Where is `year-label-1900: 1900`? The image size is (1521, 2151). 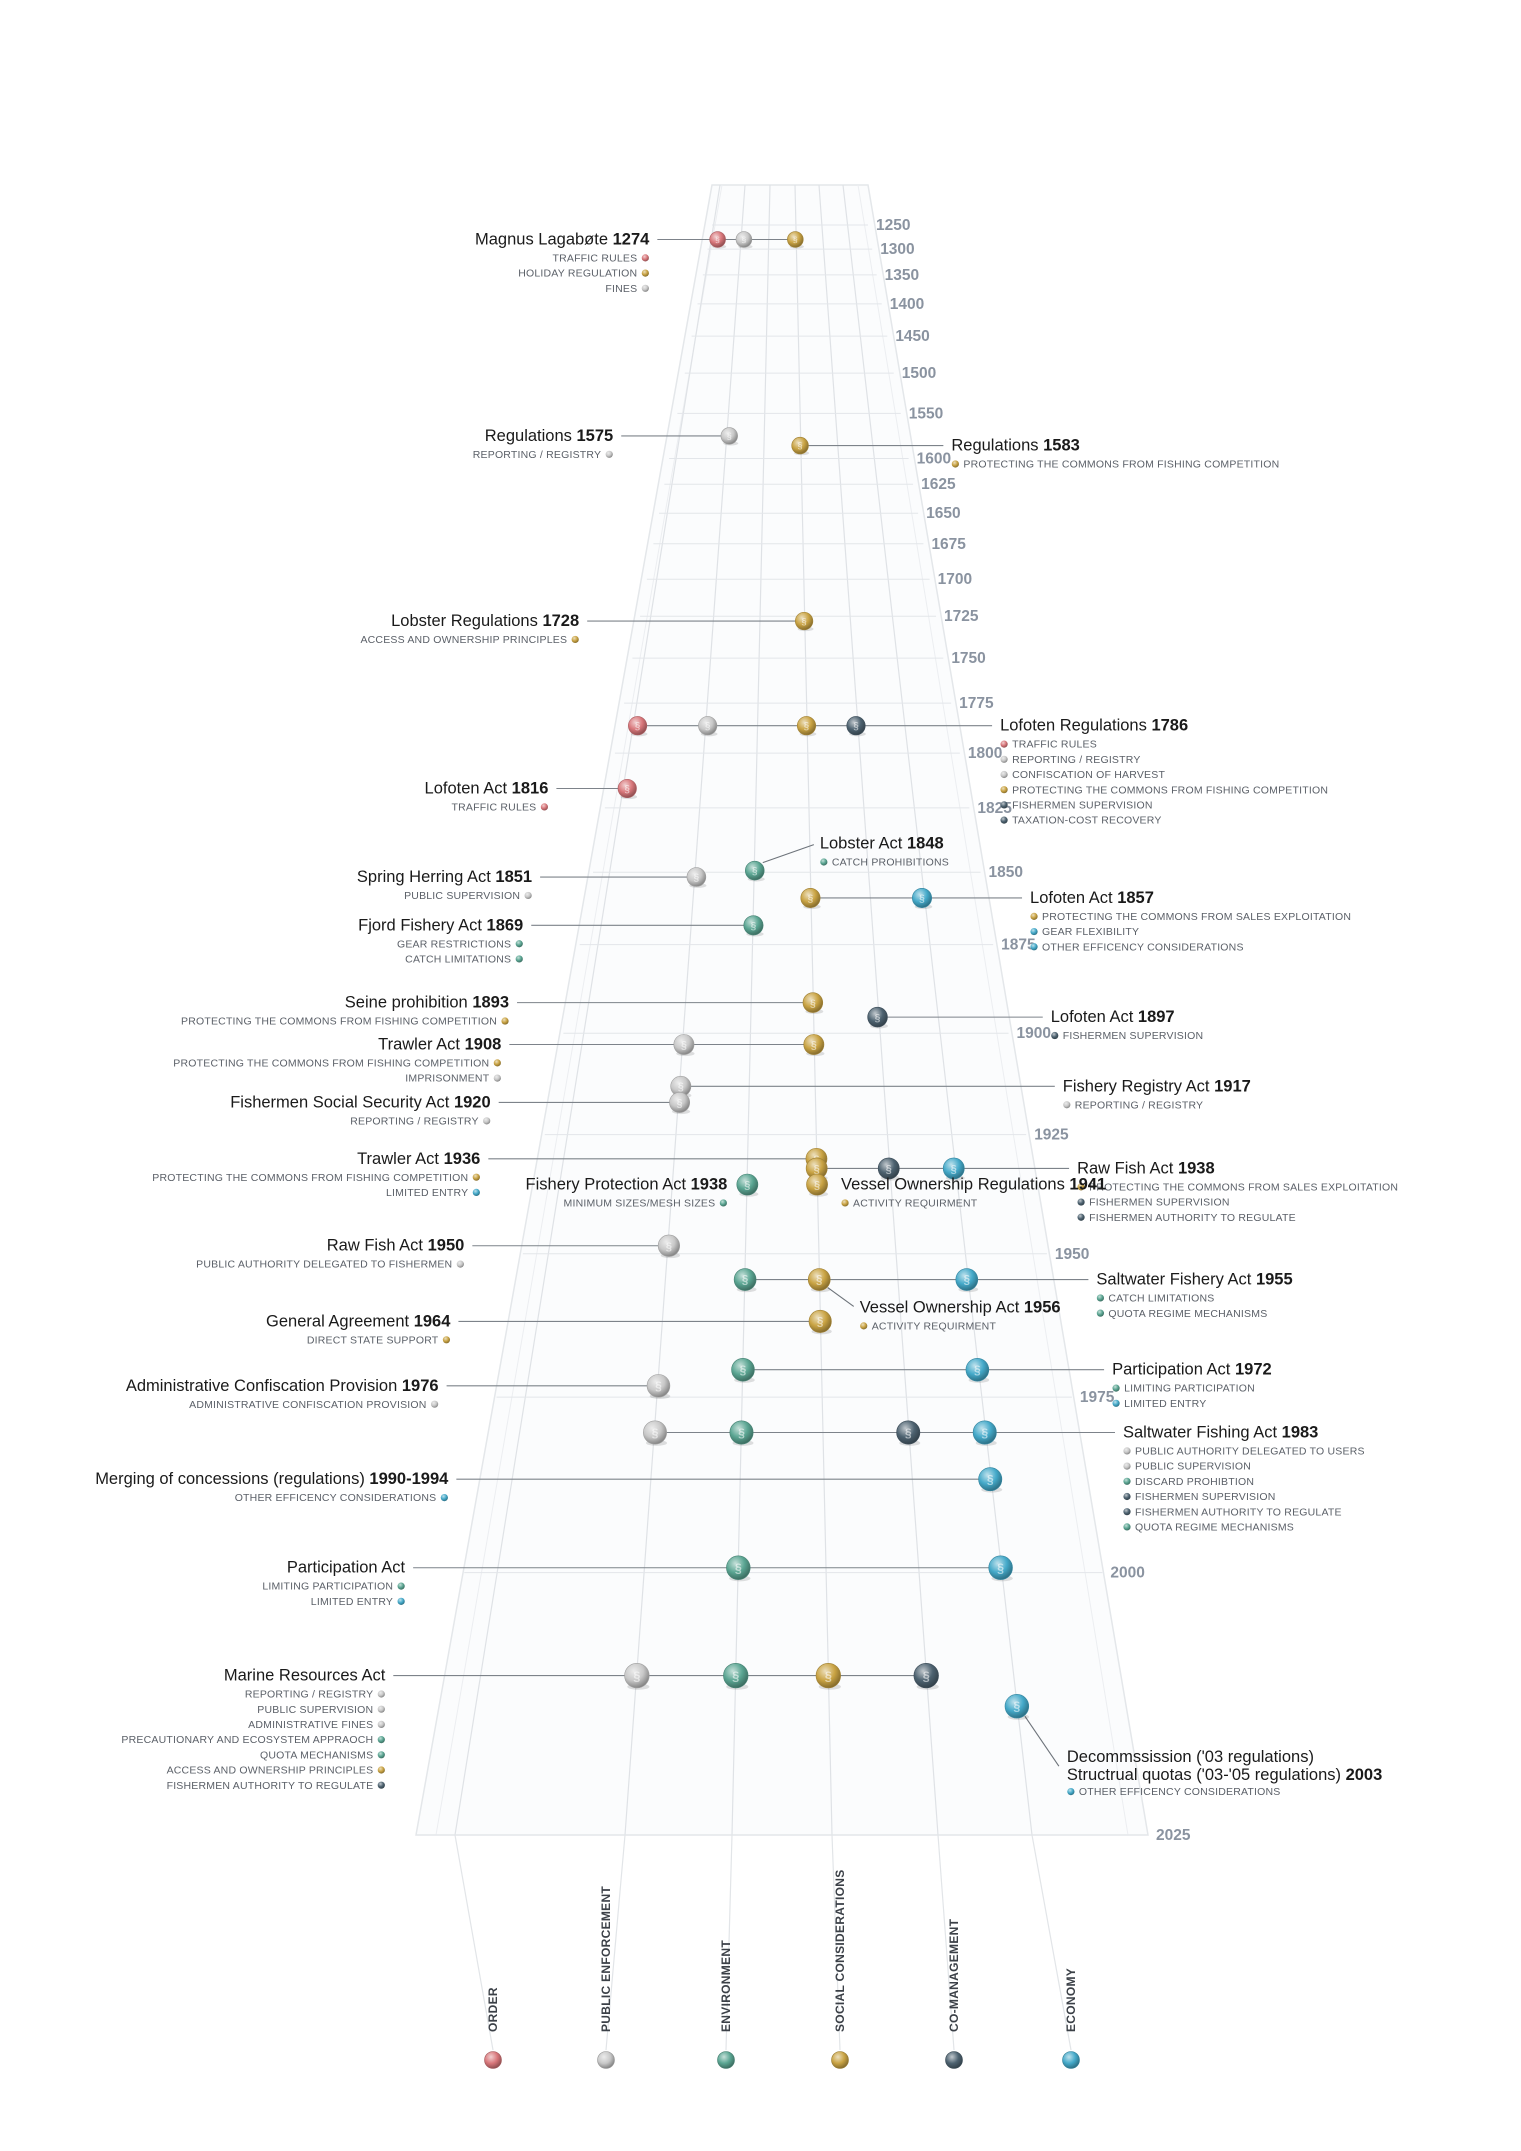 year-label-1900: 1900 is located at coordinates (1034, 1033).